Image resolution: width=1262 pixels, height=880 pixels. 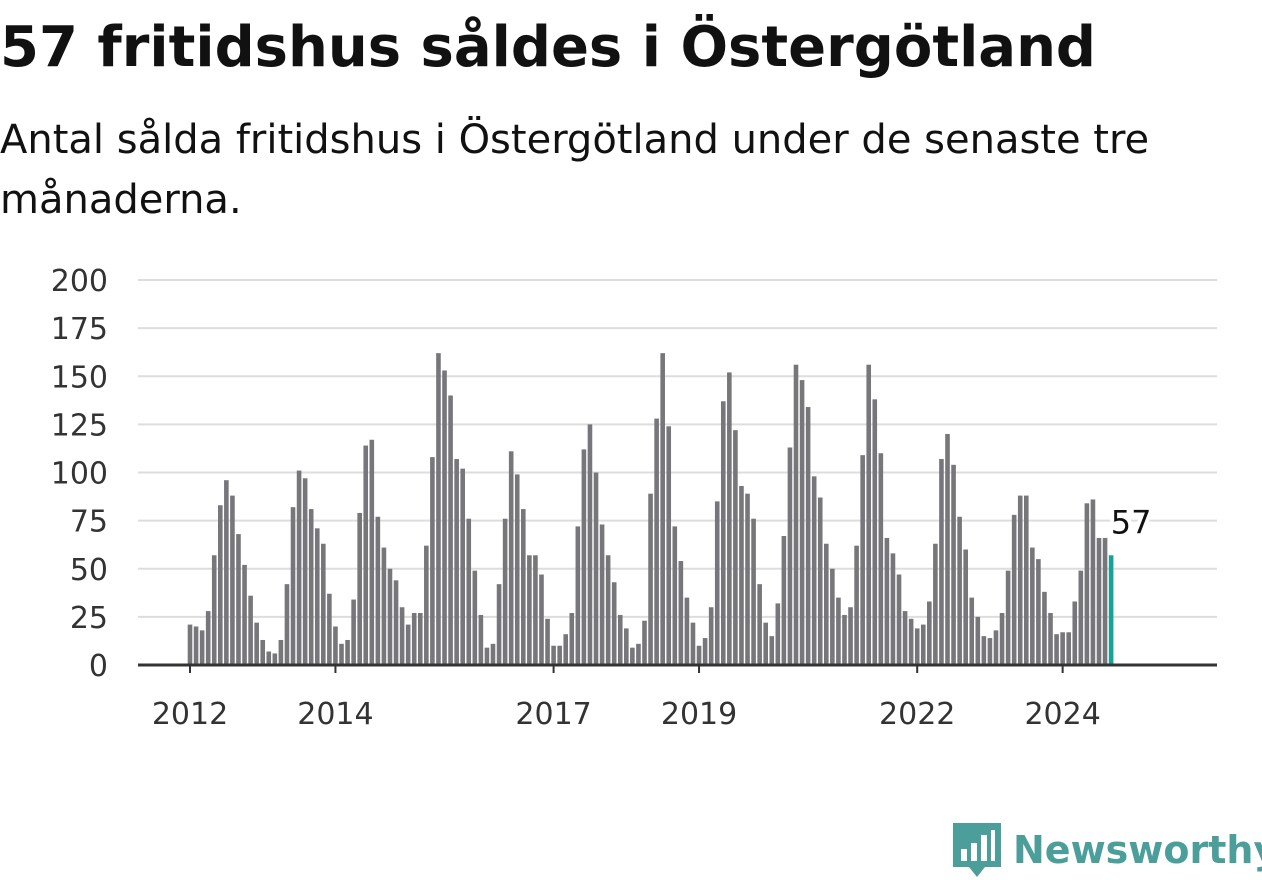 What do you see at coordinates (1111, 610) in the screenshot?
I see `bar-highlight` at bounding box center [1111, 610].